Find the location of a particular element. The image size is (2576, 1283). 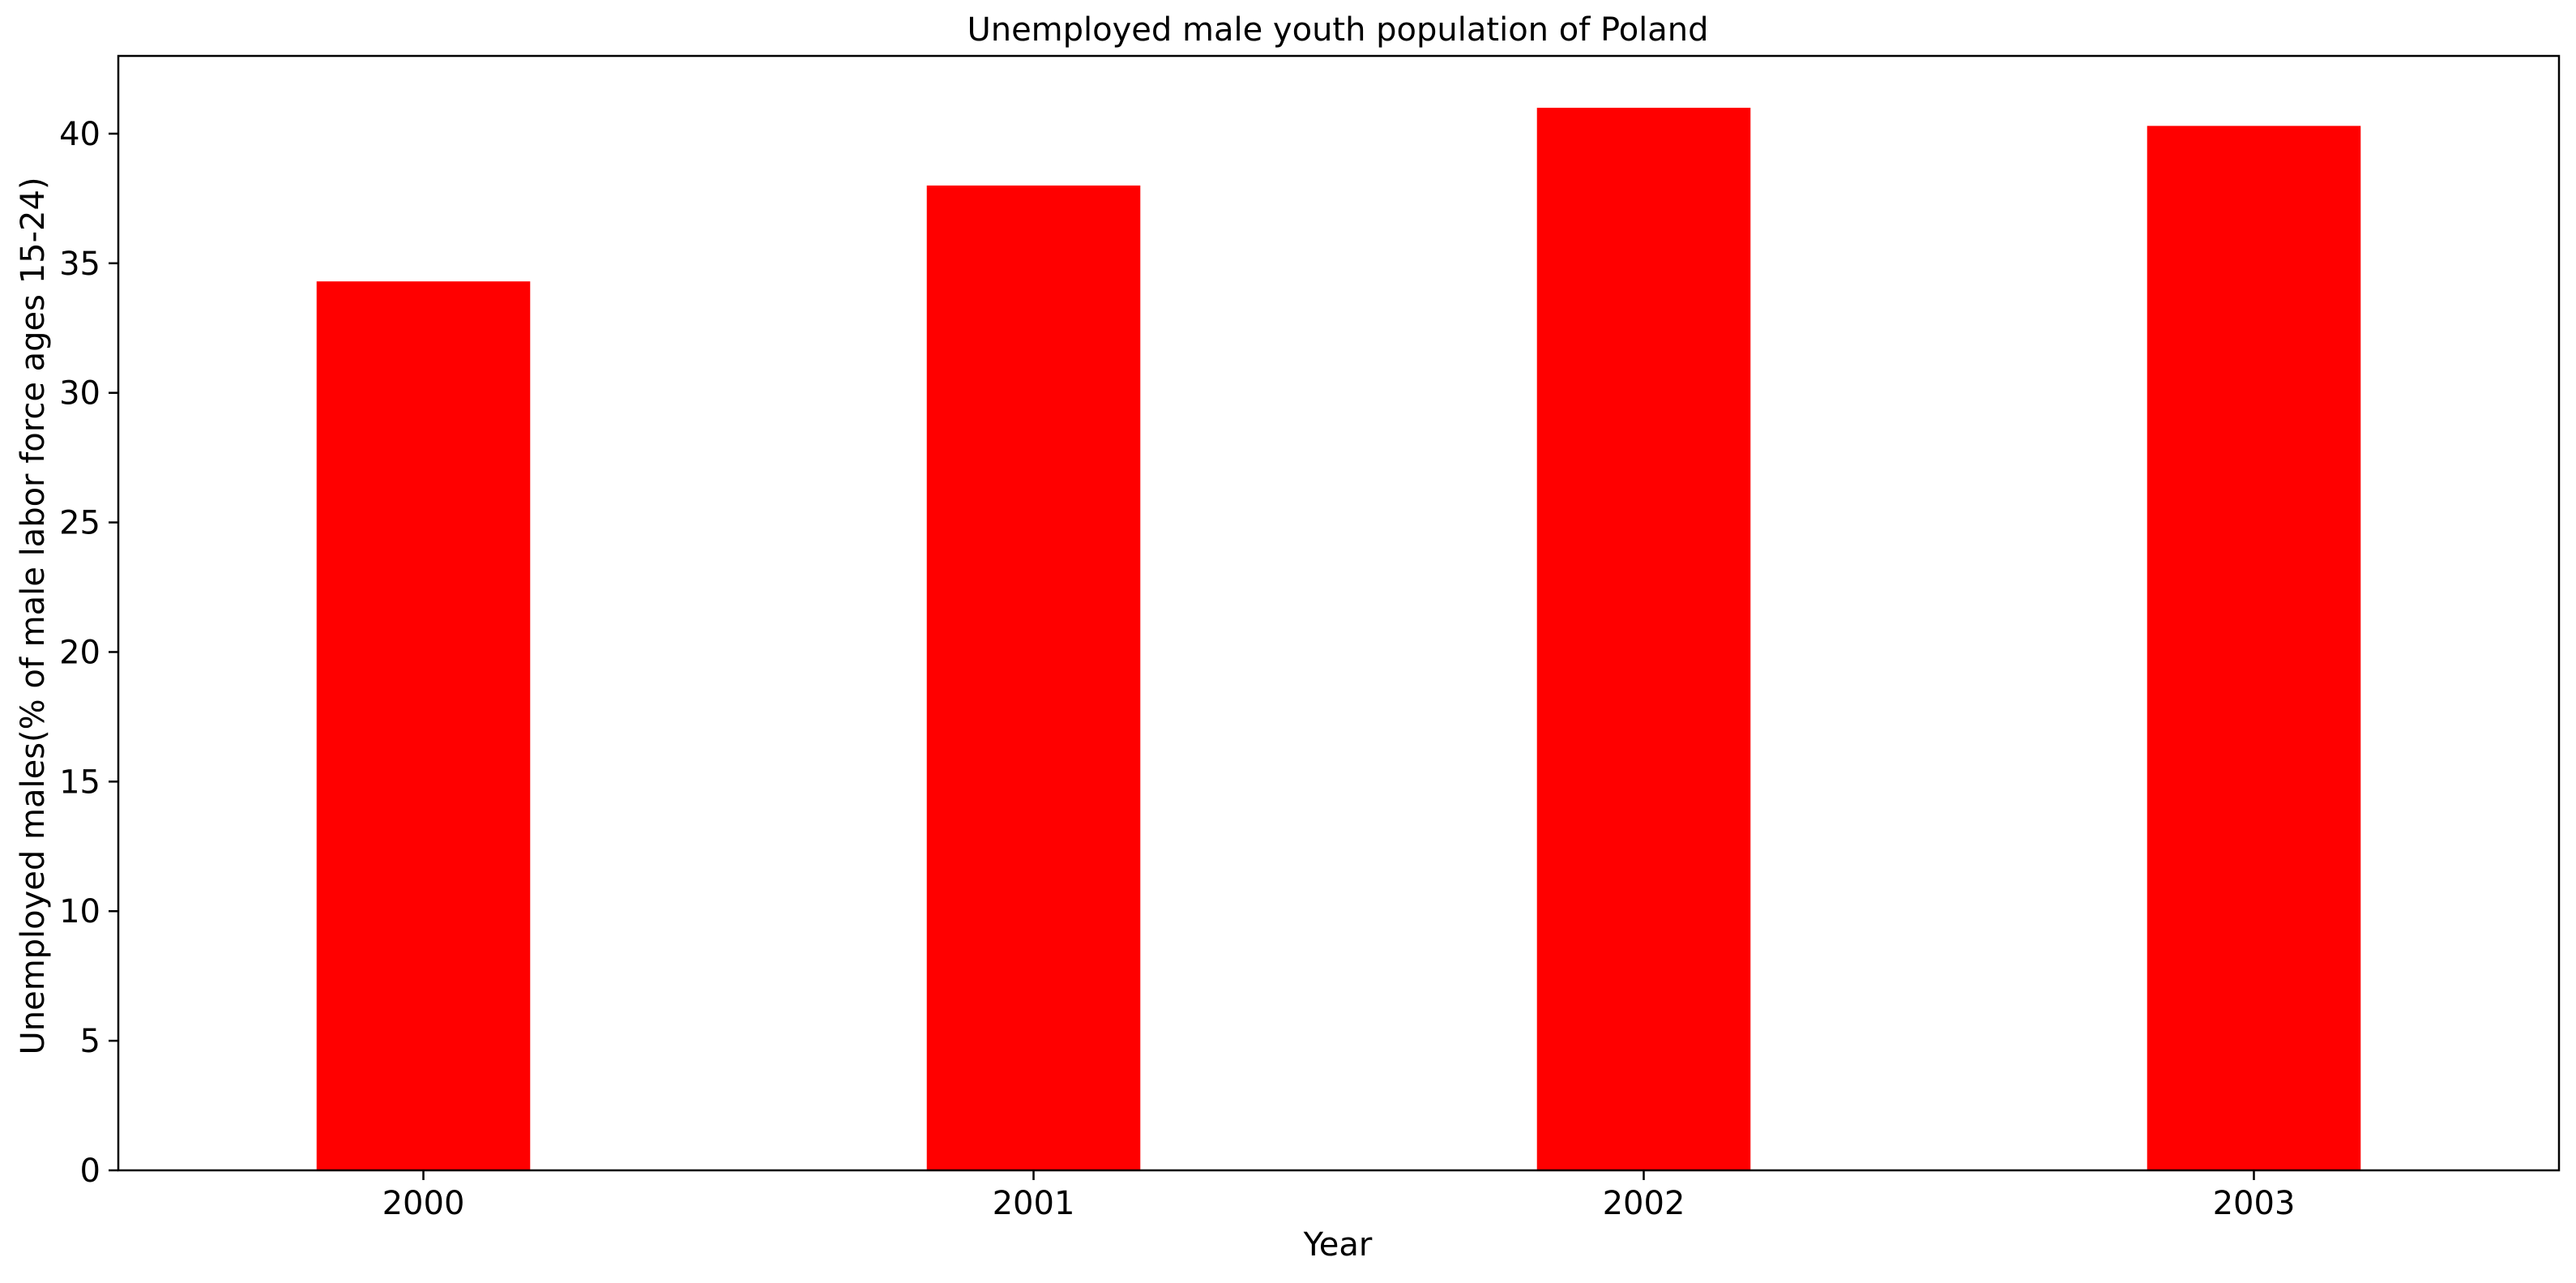

y-tick-label: 15 is located at coordinates (79, 782).